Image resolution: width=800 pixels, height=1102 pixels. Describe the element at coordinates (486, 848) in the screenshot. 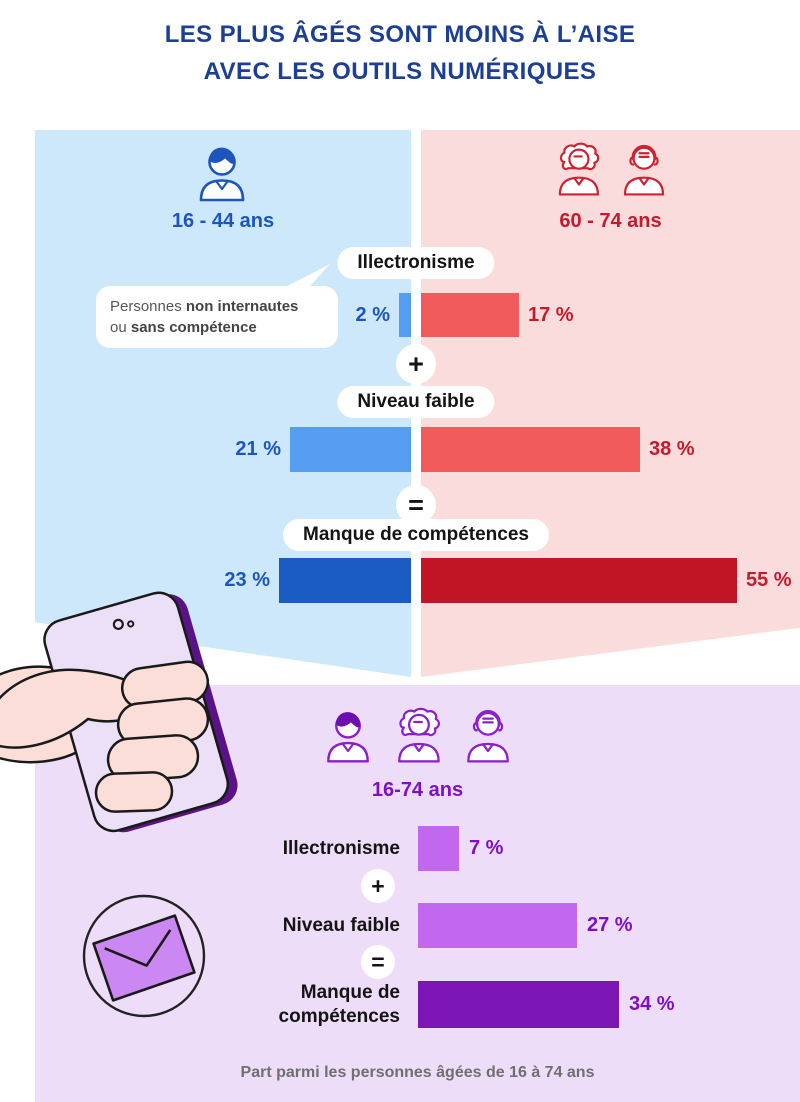

I see `value-illectronisme-16-74: 7 %` at that location.